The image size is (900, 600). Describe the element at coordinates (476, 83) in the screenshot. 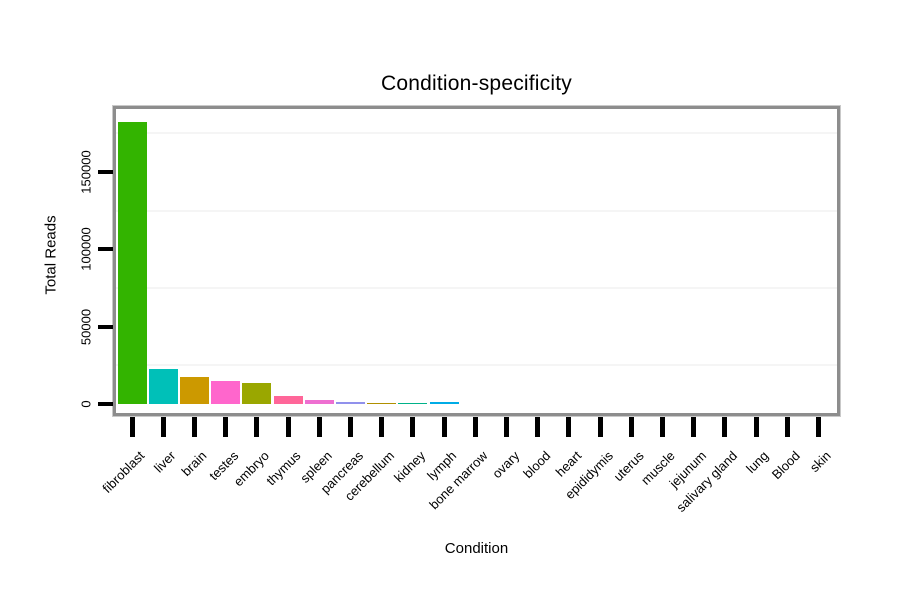

I see `chart-title: Condition-specificity` at that location.